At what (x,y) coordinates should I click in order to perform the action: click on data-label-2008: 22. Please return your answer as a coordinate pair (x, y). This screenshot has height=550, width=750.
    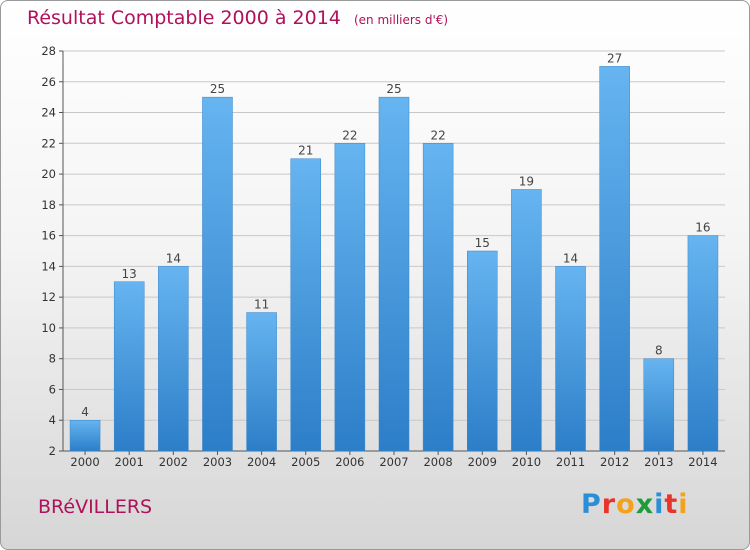
    Looking at the image, I should click on (437, 135).